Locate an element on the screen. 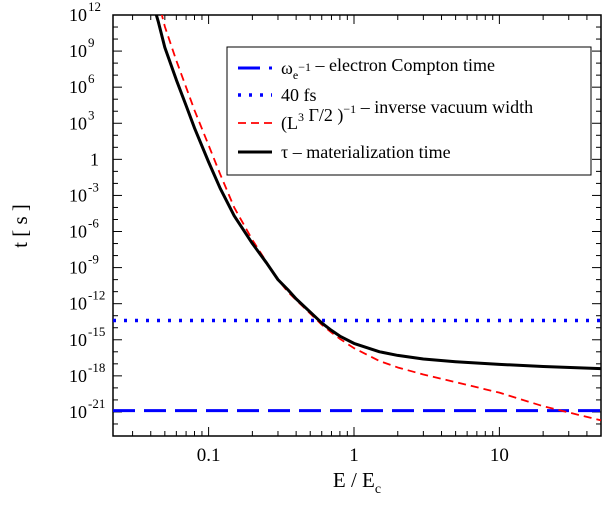 The height and width of the screenshot is (505, 603). legend-label-compton: ωe−1 – electron Compton time is located at coordinates (388, 68).